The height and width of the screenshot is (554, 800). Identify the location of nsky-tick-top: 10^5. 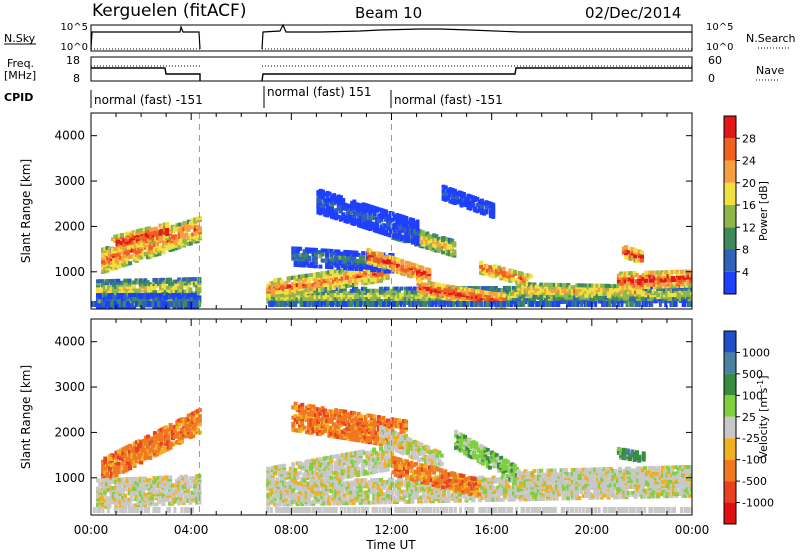
(74, 27).